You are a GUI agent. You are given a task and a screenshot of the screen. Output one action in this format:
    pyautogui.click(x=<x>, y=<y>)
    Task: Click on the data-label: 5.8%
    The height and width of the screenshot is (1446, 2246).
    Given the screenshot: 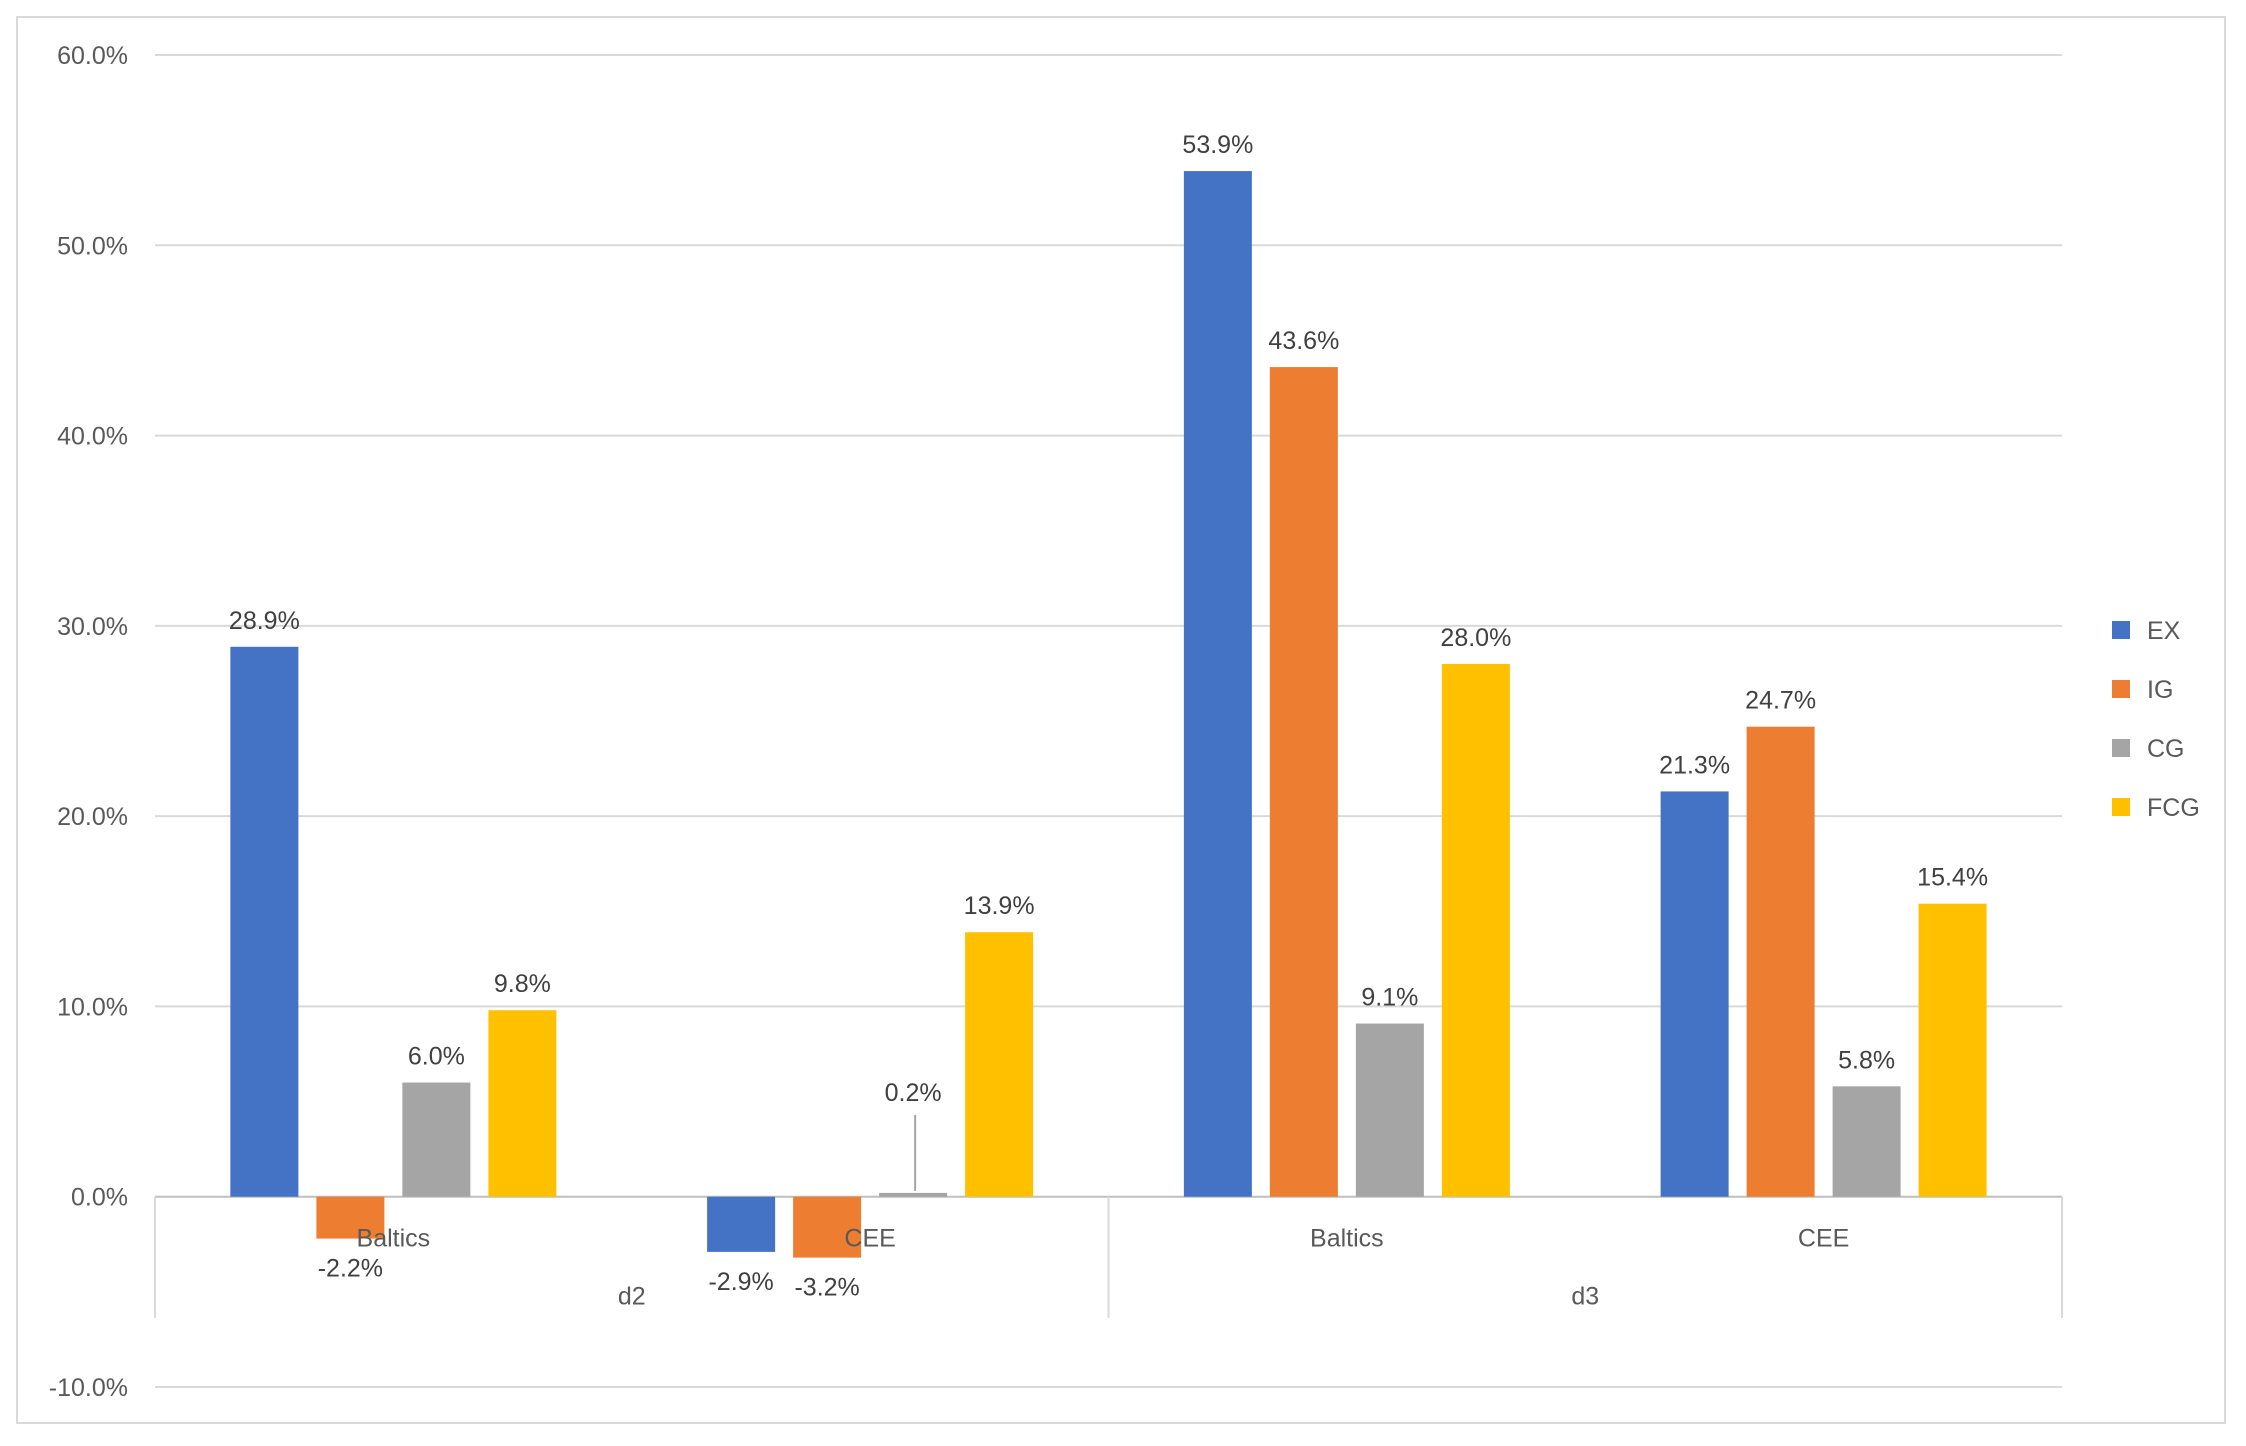 What is the action you would take?
    pyautogui.click(x=1866, y=1060)
    